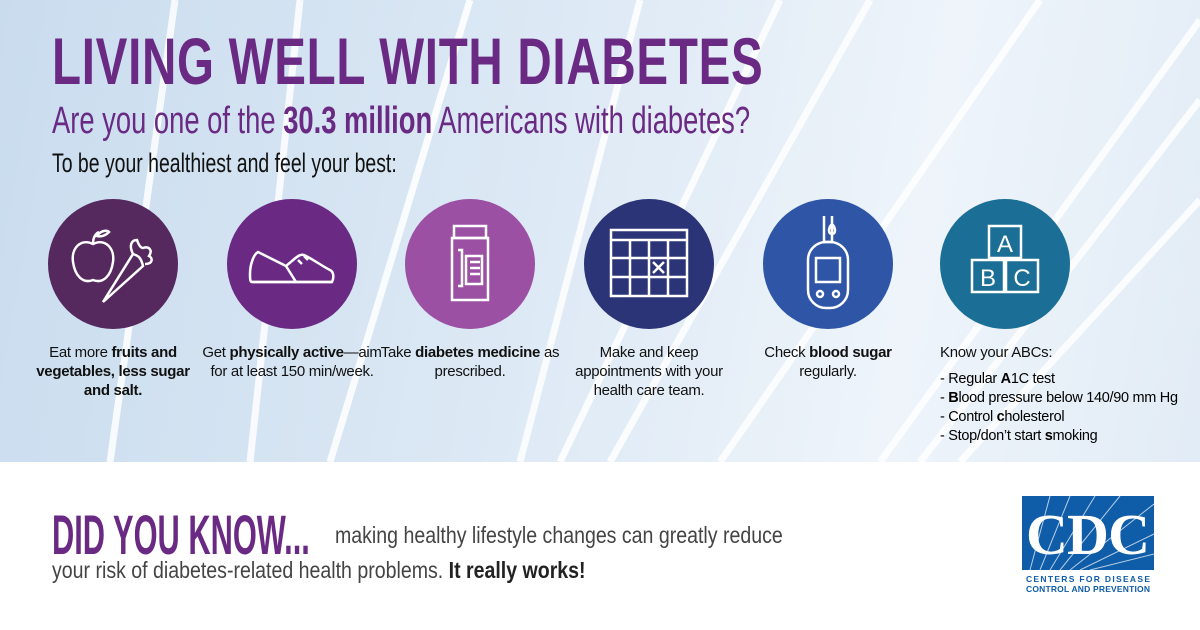  What do you see at coordinates (828, 362) in the screenshot?
I see `tip-caption: Check blood sugar regularly.` at bounding box center [828, 362].